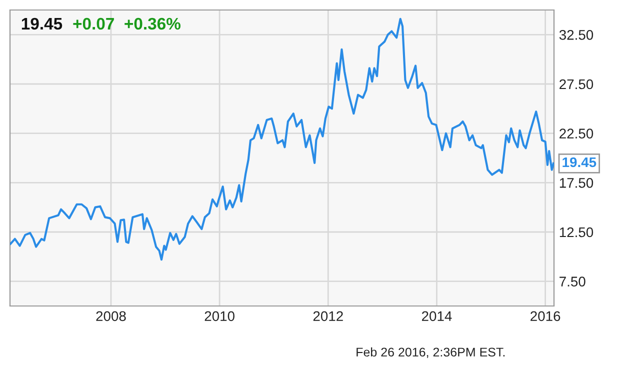 Image resolution: width=635 pixels, height=366 pixels. Describe the element at coordinates (545, 316) in the screenshot. I see `x-tick-label: 2016` at that location.